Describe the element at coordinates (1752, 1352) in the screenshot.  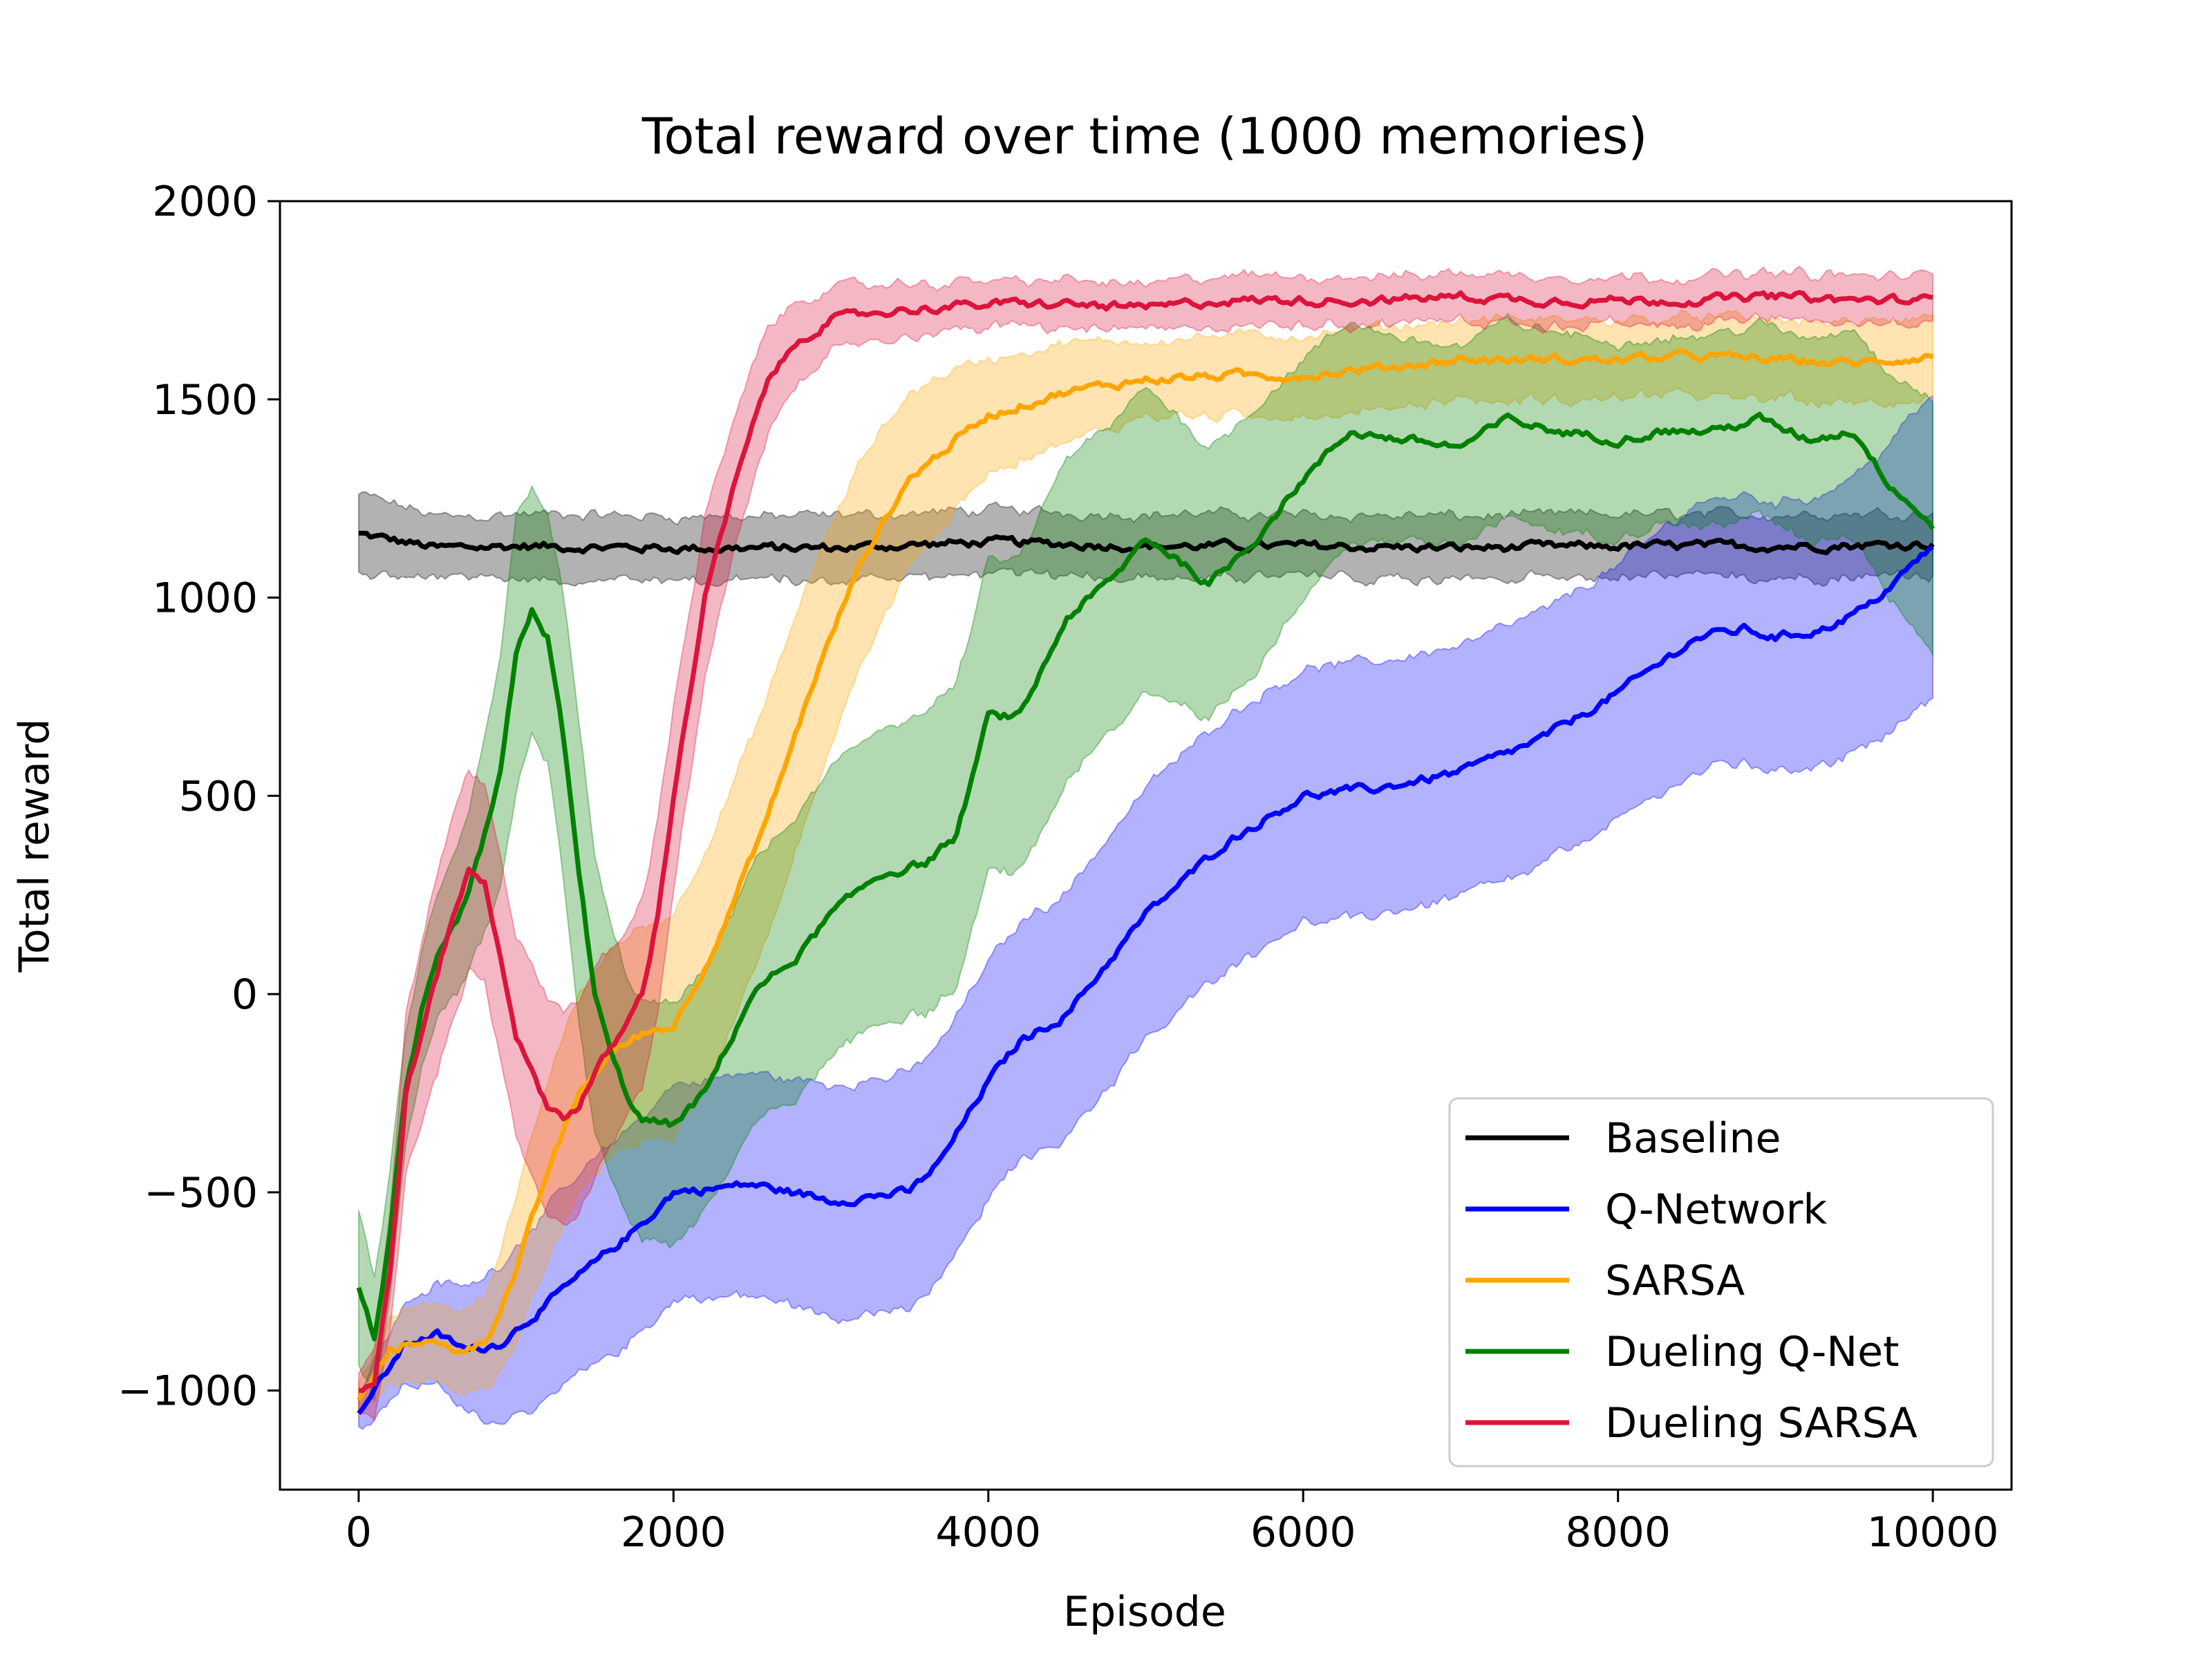
I see `legend-label-dueling-q-net: Dueling Q-Net` at that location.